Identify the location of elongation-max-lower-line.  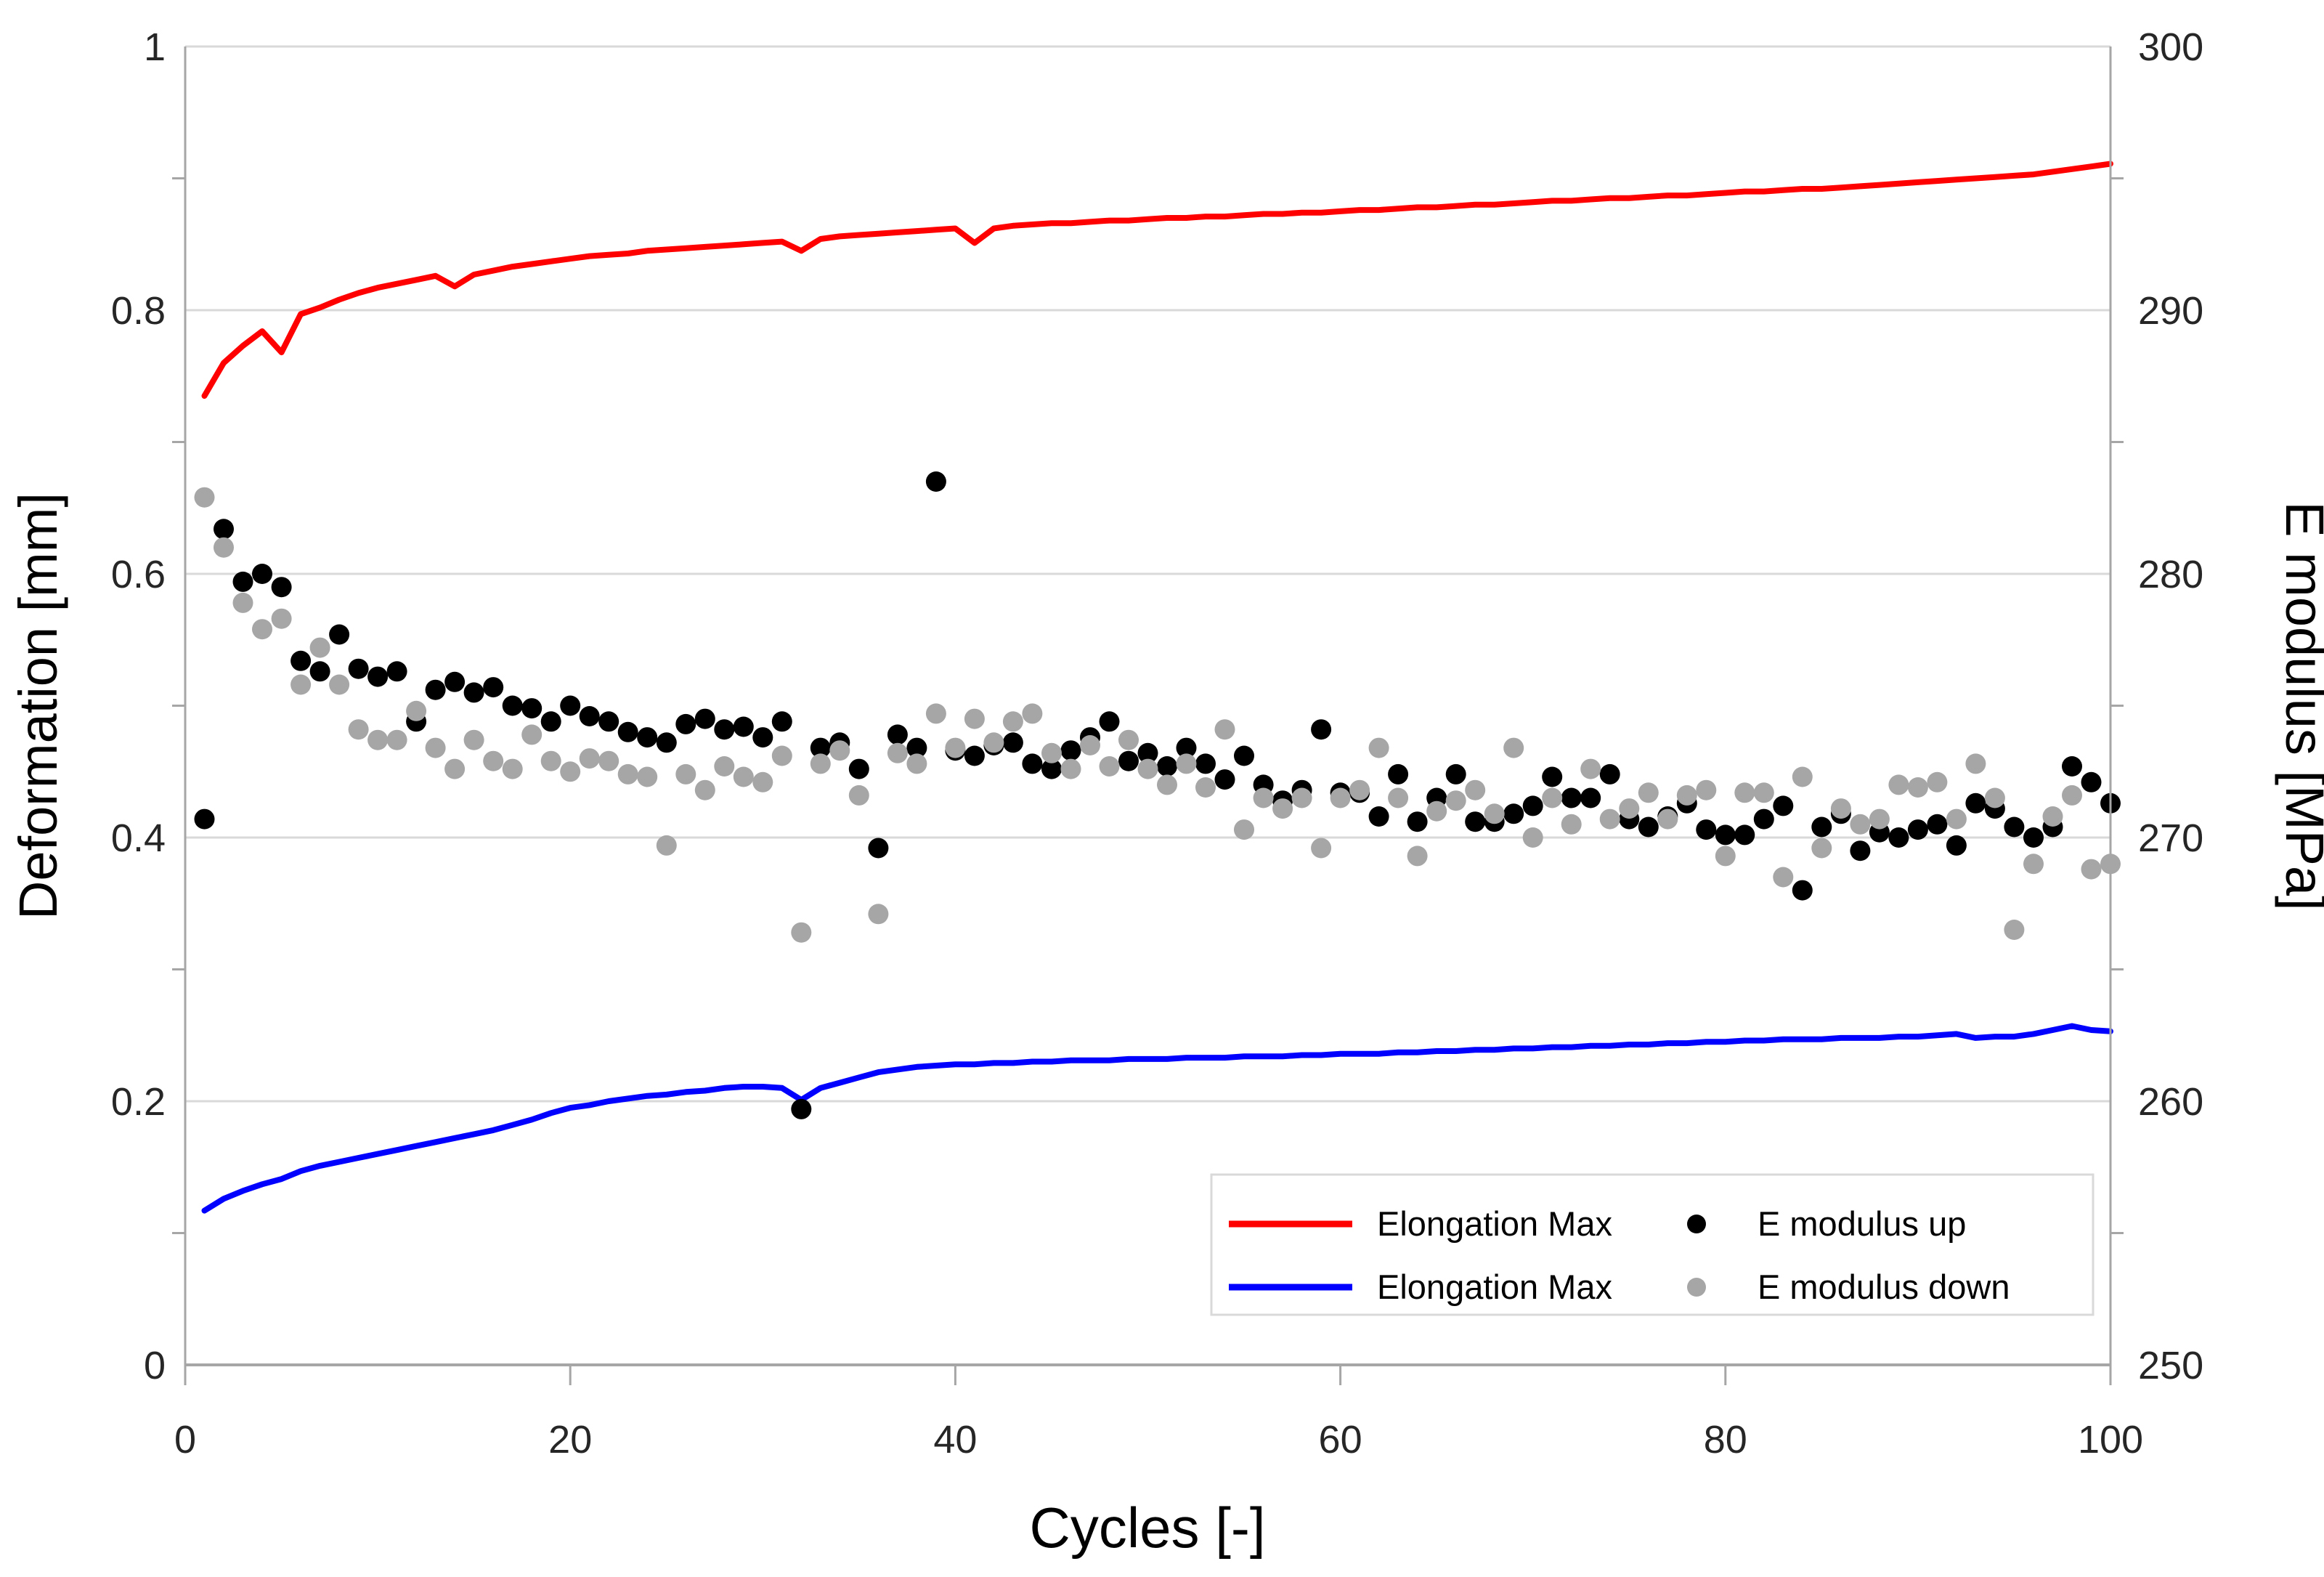
(1157, 1118).